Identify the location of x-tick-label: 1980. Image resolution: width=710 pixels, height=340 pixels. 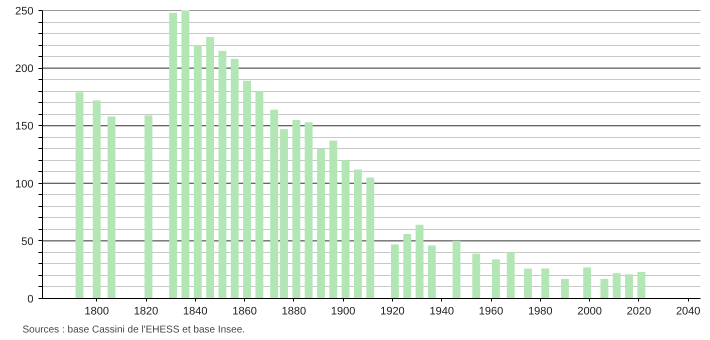
(540, 312).